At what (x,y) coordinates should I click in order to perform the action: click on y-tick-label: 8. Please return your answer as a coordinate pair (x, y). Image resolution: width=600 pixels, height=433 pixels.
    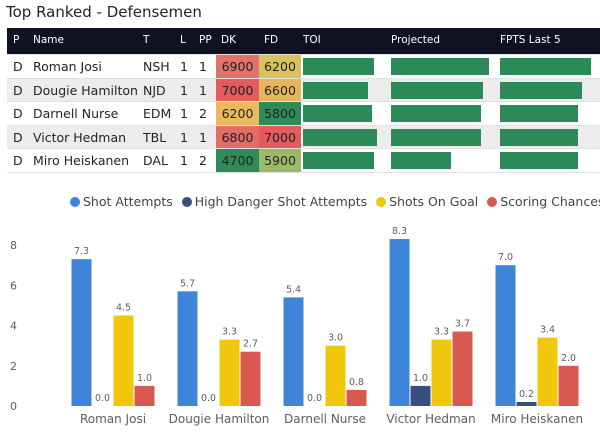
    Looking at the image, I should click on (13, 245).